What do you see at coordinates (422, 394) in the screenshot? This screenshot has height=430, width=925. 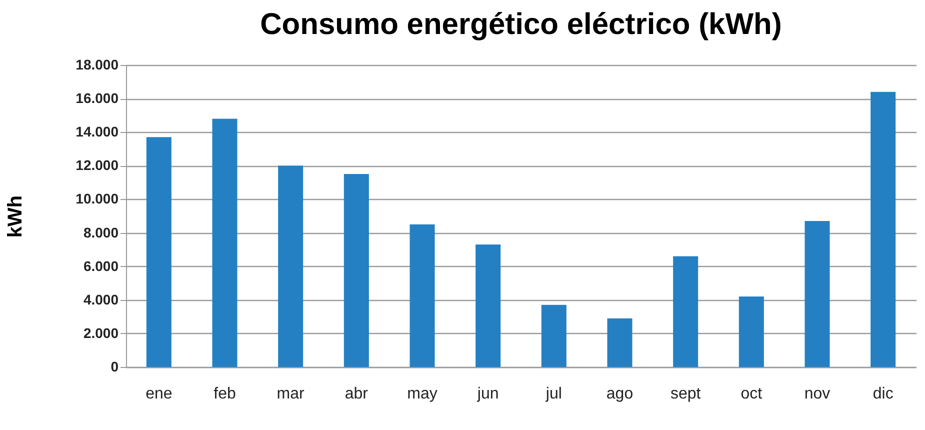 I see `x-tick-label: may` at bounding box center [422, 394].